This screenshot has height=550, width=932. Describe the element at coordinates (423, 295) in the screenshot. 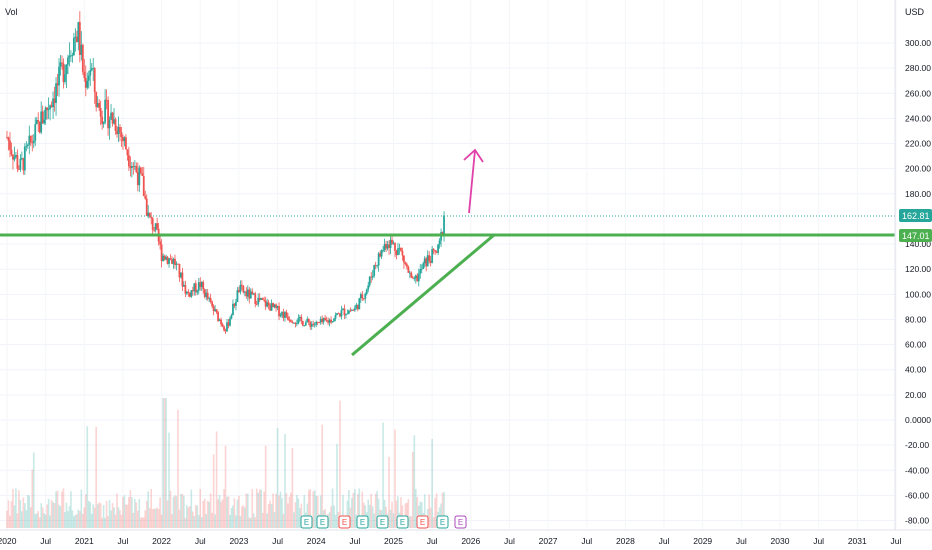

I see `ascending-trend-line` at that location.